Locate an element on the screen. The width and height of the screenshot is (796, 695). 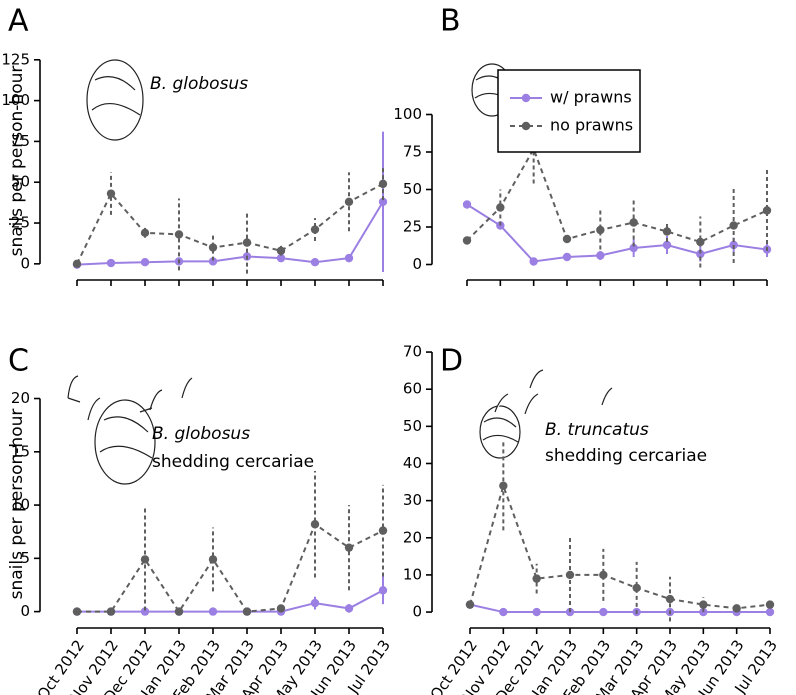
y-tick-label: 125 is located at coordinates (15, 59).